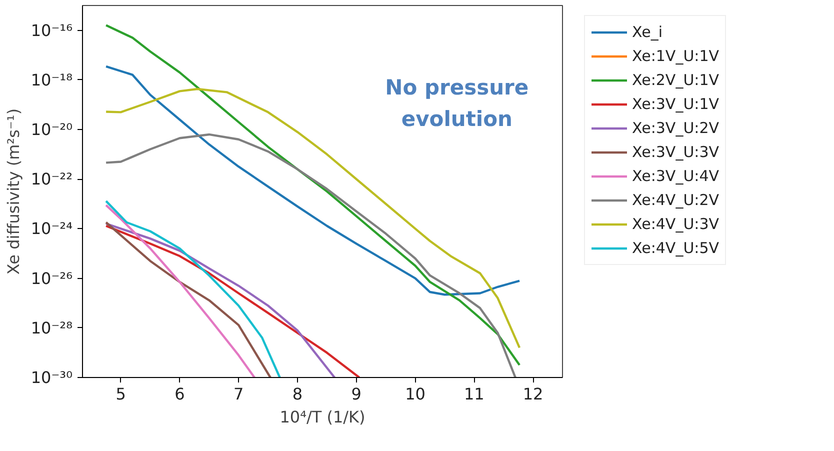 The height and width of the screenshot is (451, 834). Describe the element at coordinates (457, 103) in the screenshot. I see `annotation: No pressure evolution` at that location.